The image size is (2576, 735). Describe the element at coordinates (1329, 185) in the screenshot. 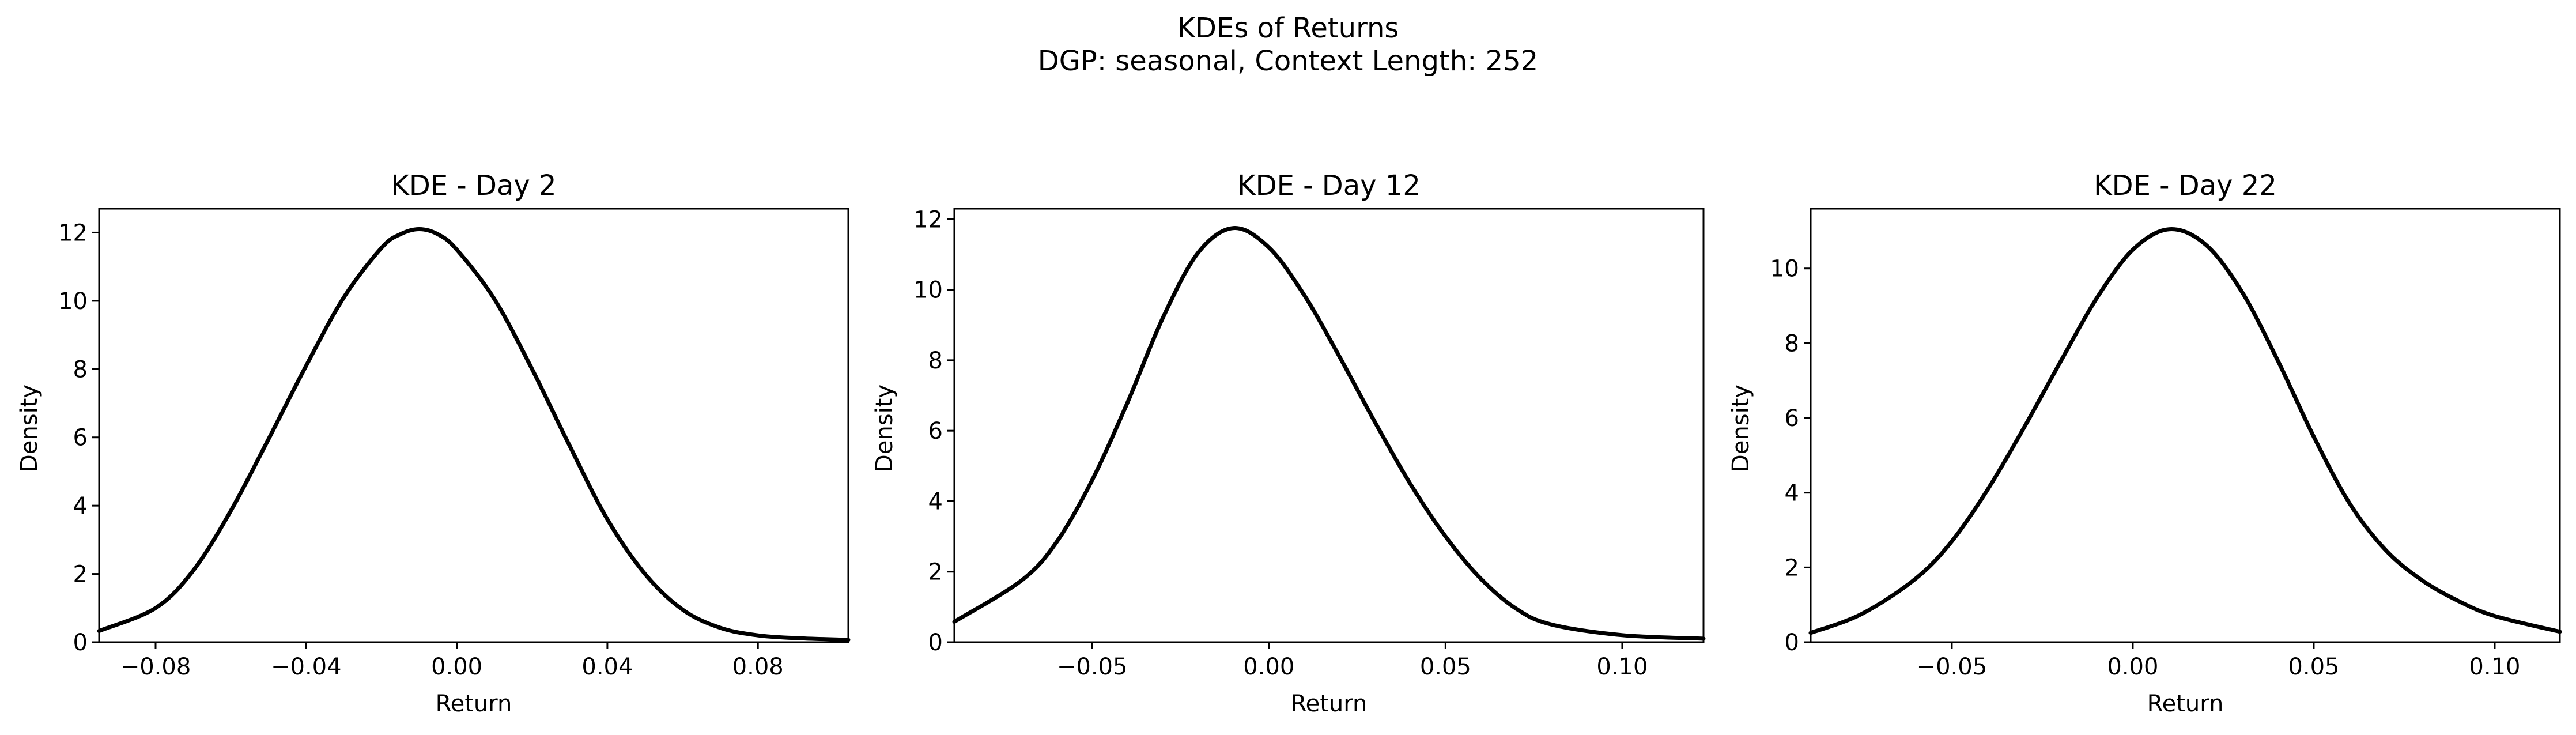

I see `subplot-title: KDE - Day 12` at that location.